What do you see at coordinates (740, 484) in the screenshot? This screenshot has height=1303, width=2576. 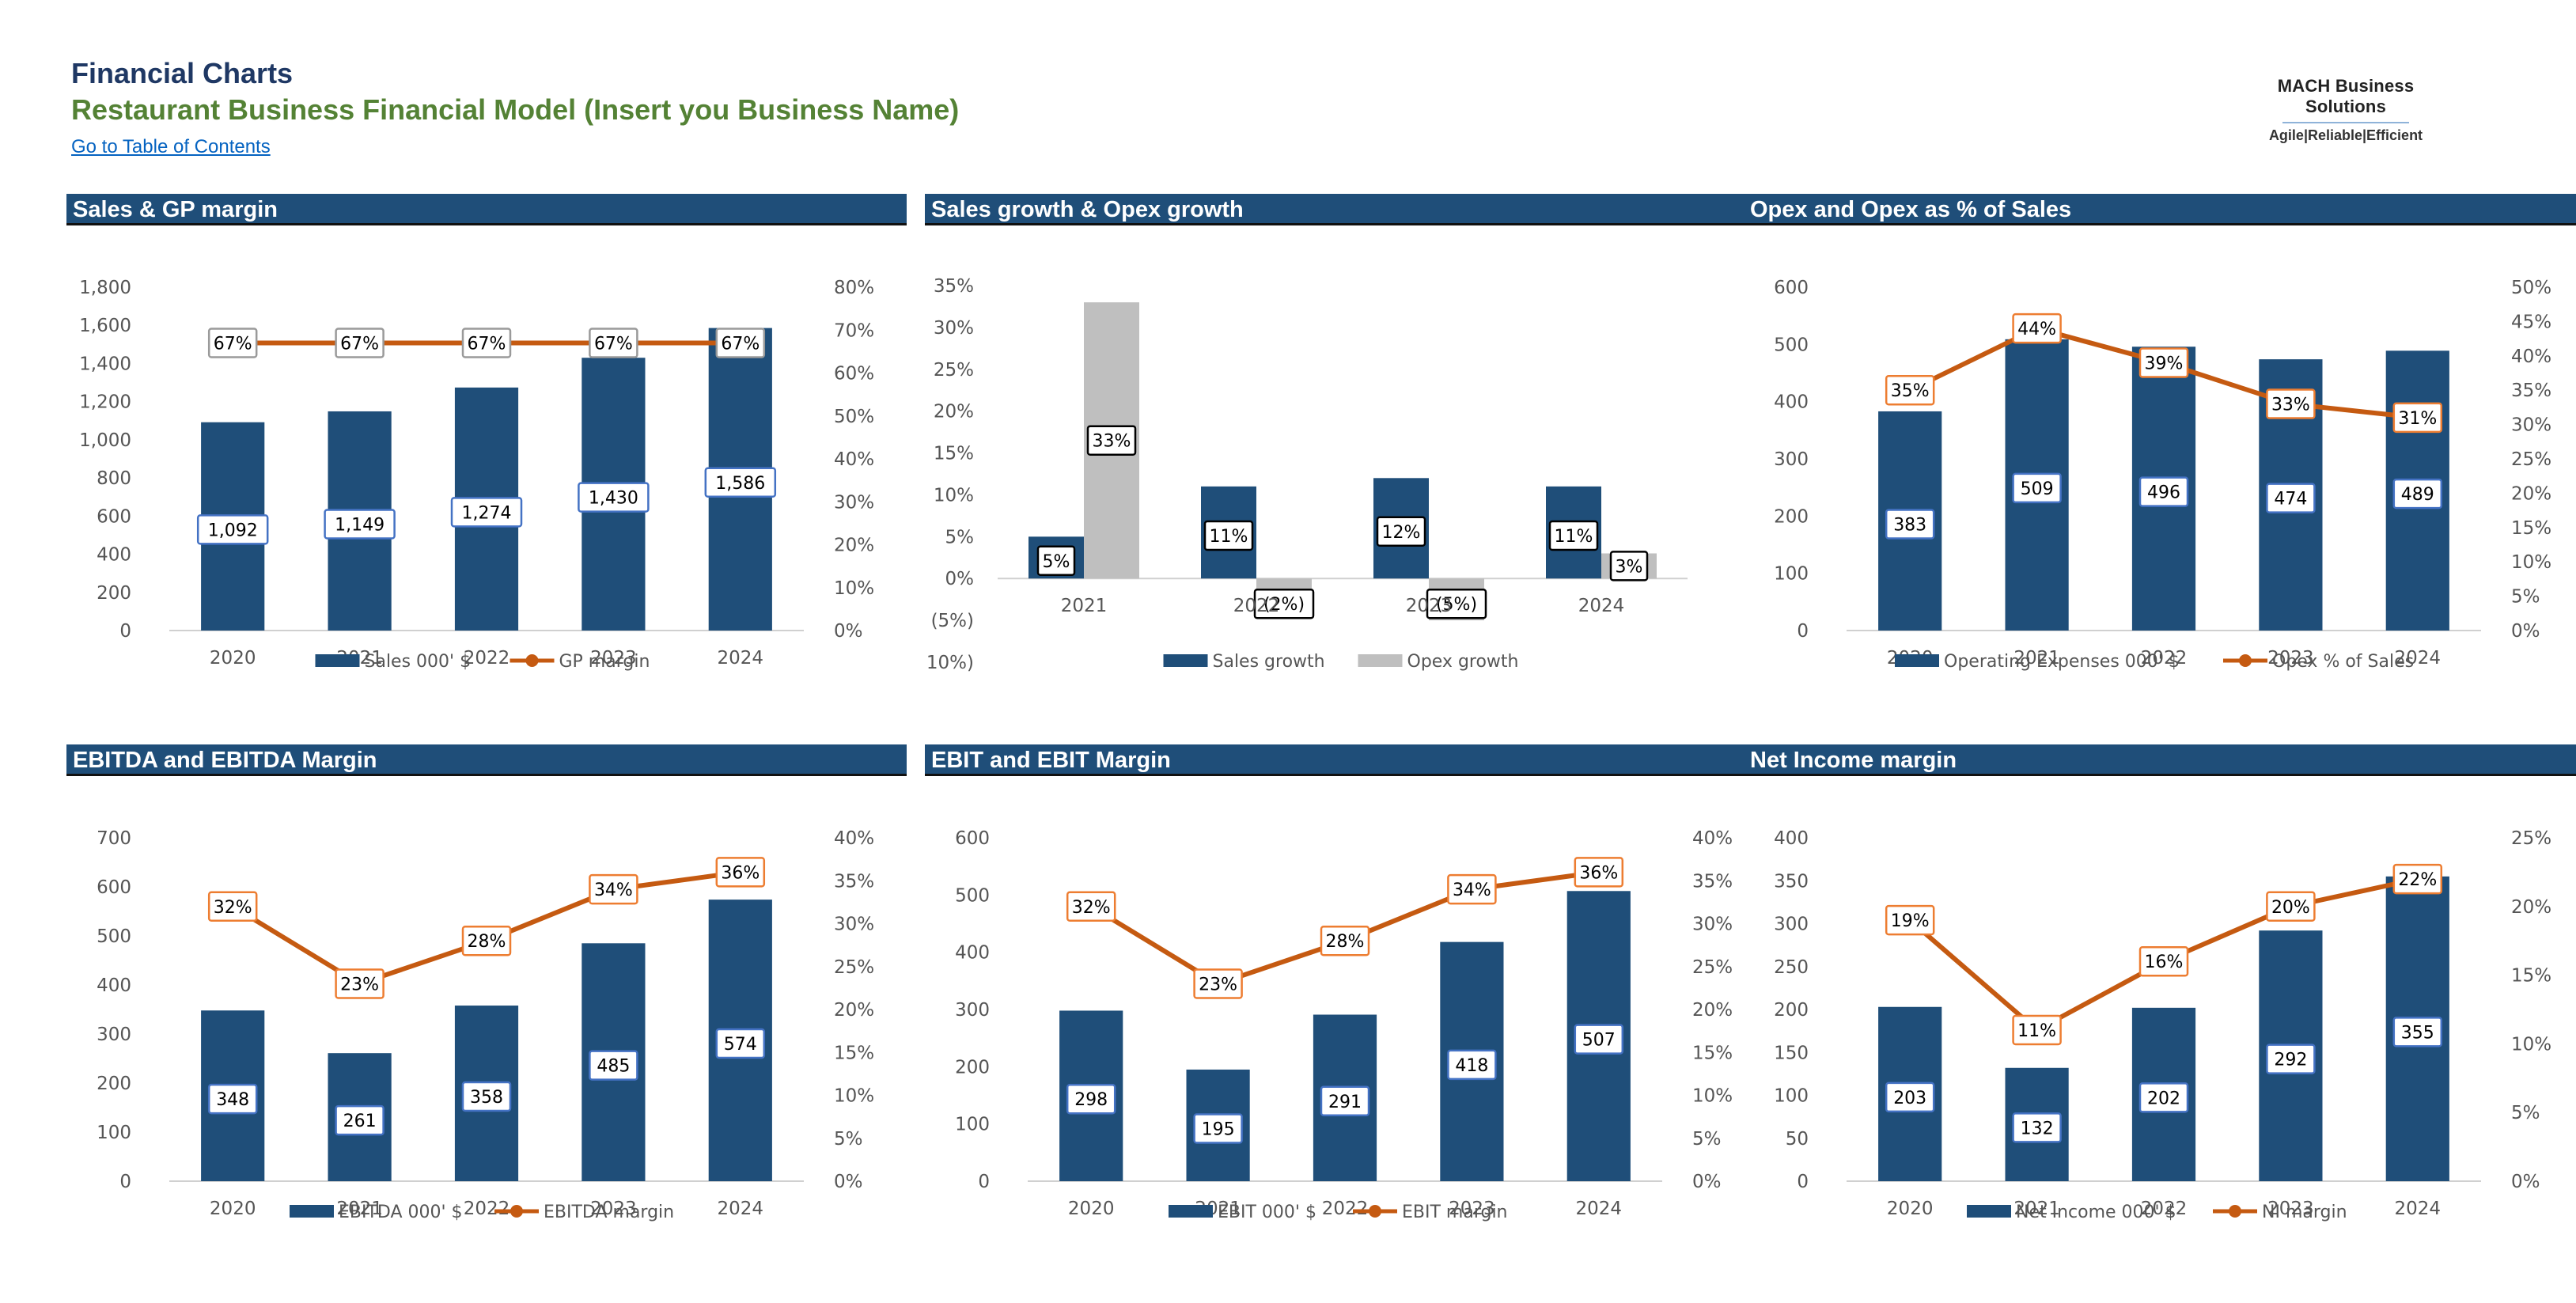 I see `bar-data-label: 1,586` at bounding box center [740, 484].